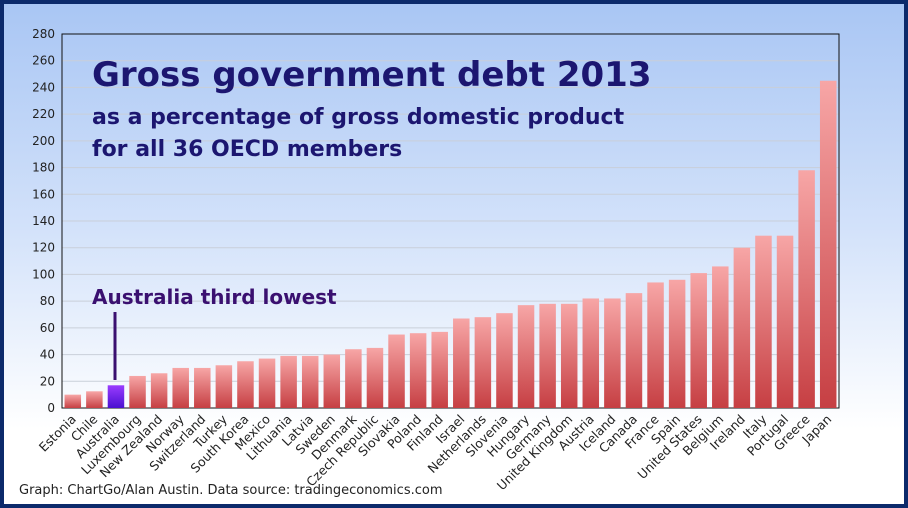 The height and width of the screenshot is (508, 908). What do you see at coordinates (310, 381) in the screenshot?
I see `bar-latvia` at bounding box center [310, 381].